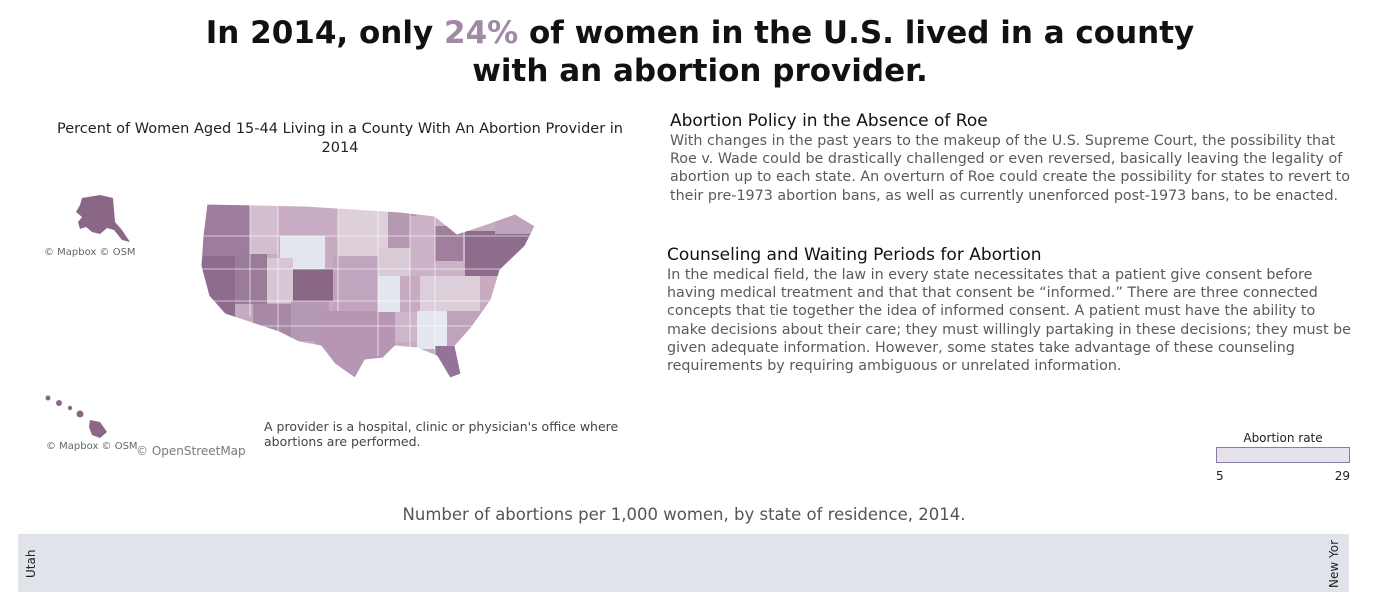 The width and height of the screenshot is (1400, 616). I want to click on state-region-michigan, so click(449, 243).